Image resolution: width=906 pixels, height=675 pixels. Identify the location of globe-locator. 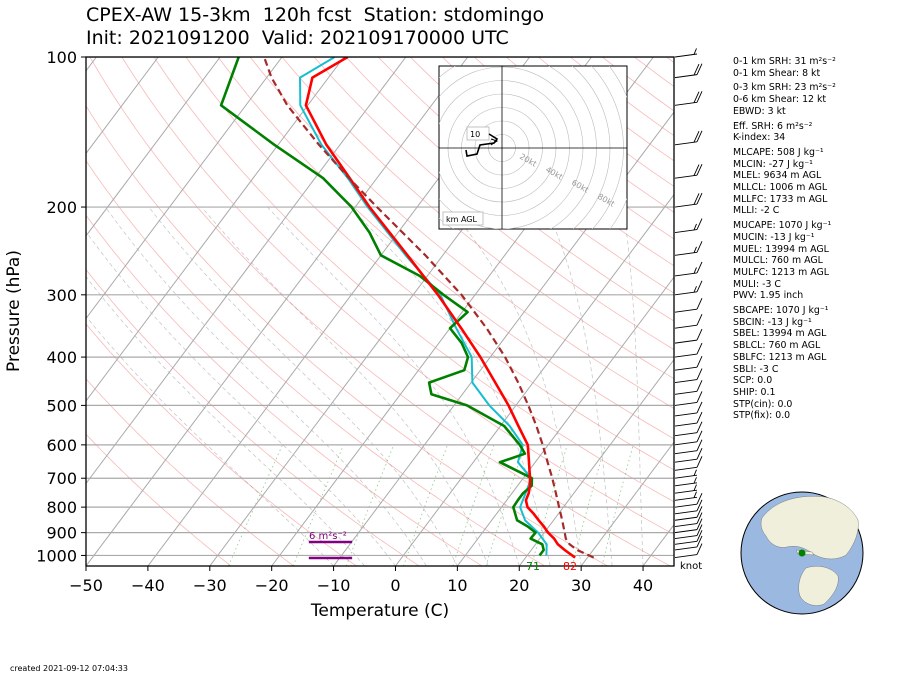
(802, 553).